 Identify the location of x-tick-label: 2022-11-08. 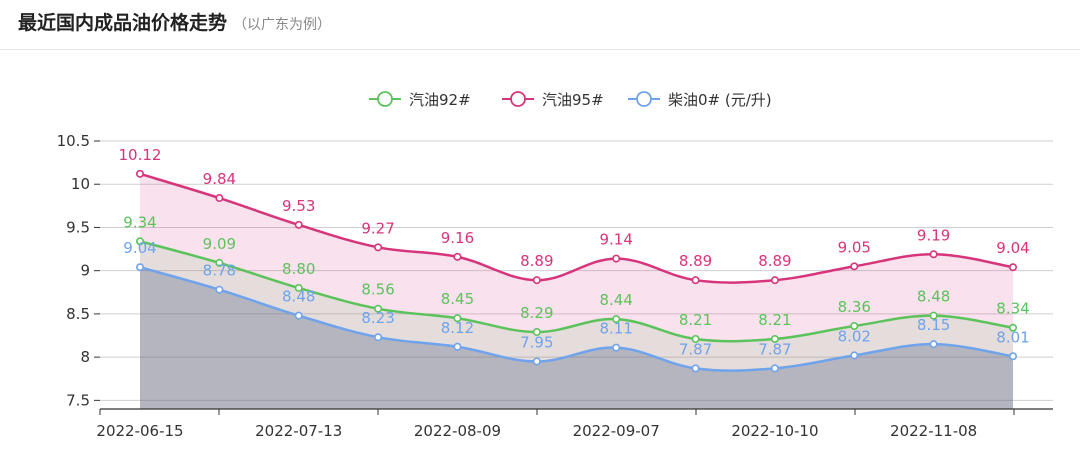
(933, 431).